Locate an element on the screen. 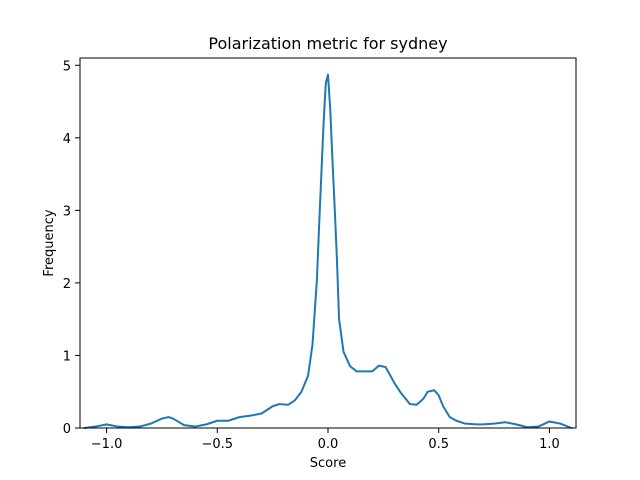  y-tick-label: 0 is located at coordinates (67, 429).